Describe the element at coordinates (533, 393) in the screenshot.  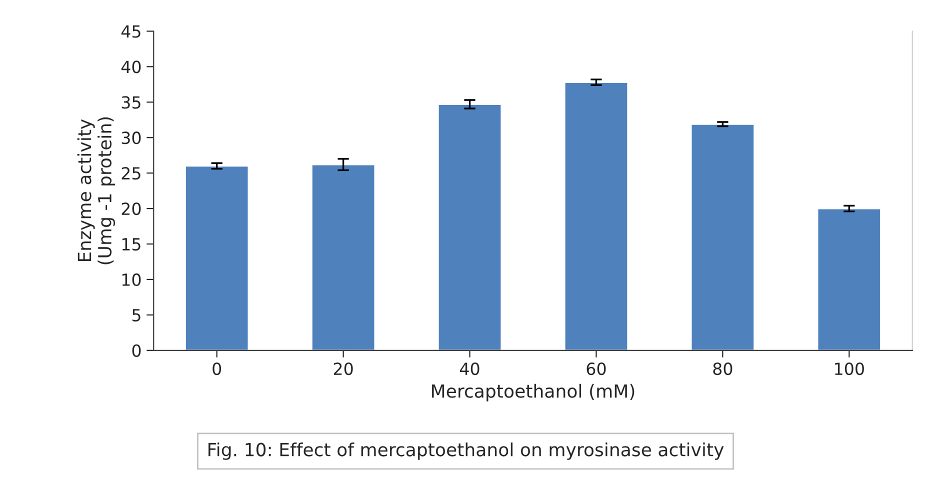
I see `x-axis-title: Mercaptoethanol (mM)` at that location.